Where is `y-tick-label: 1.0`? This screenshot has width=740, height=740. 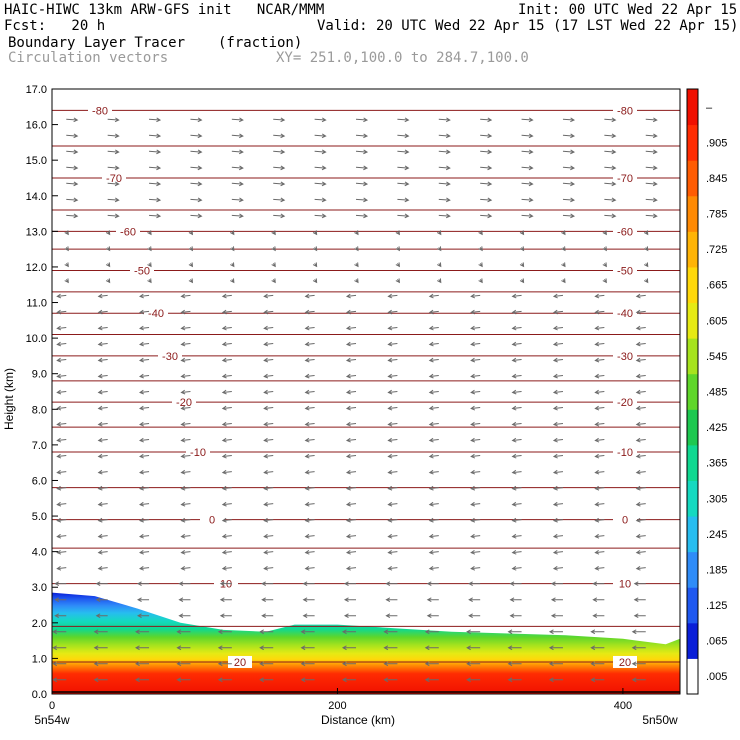
y-tick-label: 1.0 is located at coordinates (39, 659).